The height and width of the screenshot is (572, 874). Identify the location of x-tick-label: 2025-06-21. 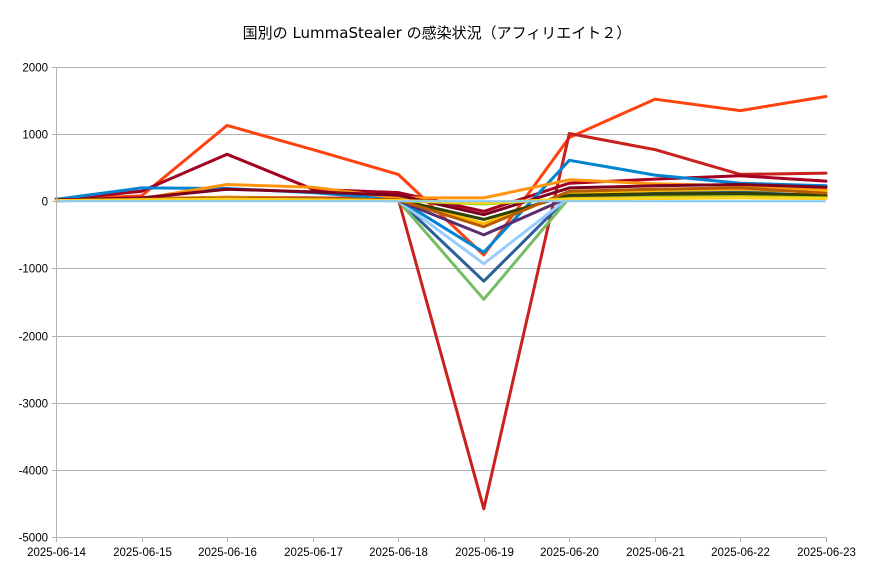
(655, 553).